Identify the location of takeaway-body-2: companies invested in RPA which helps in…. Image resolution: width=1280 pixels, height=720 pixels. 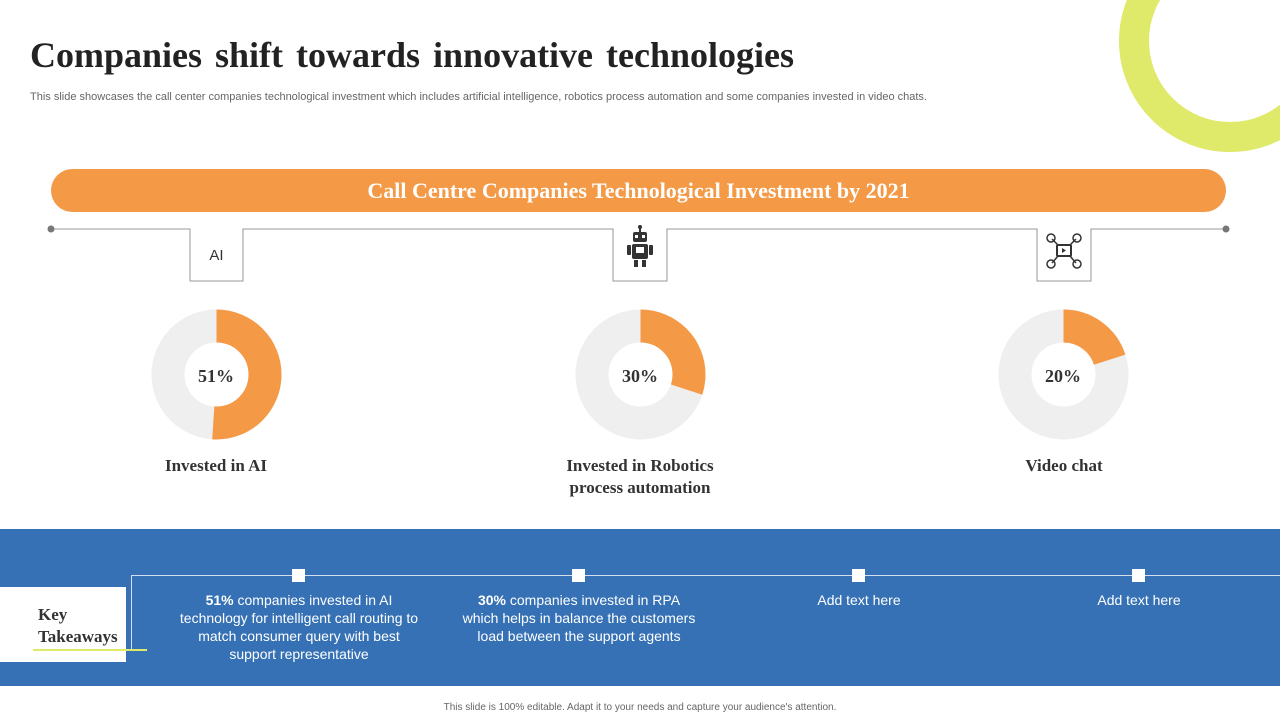
(579, 618).